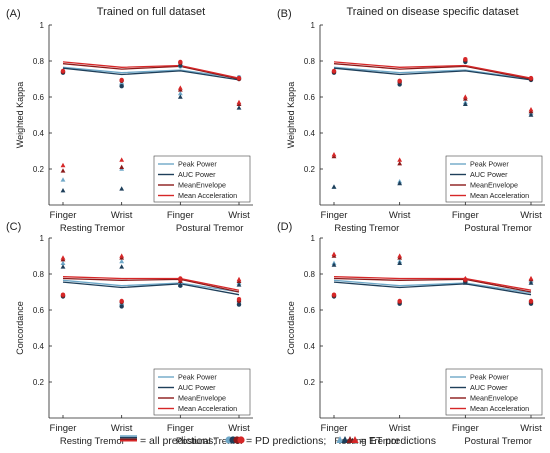 Image resolution: width=550 pixels, height=453 pixels. Describe the element at coordinates (310, 382) in the screenshot. I see `y-tick-label: 0.2` at that location.